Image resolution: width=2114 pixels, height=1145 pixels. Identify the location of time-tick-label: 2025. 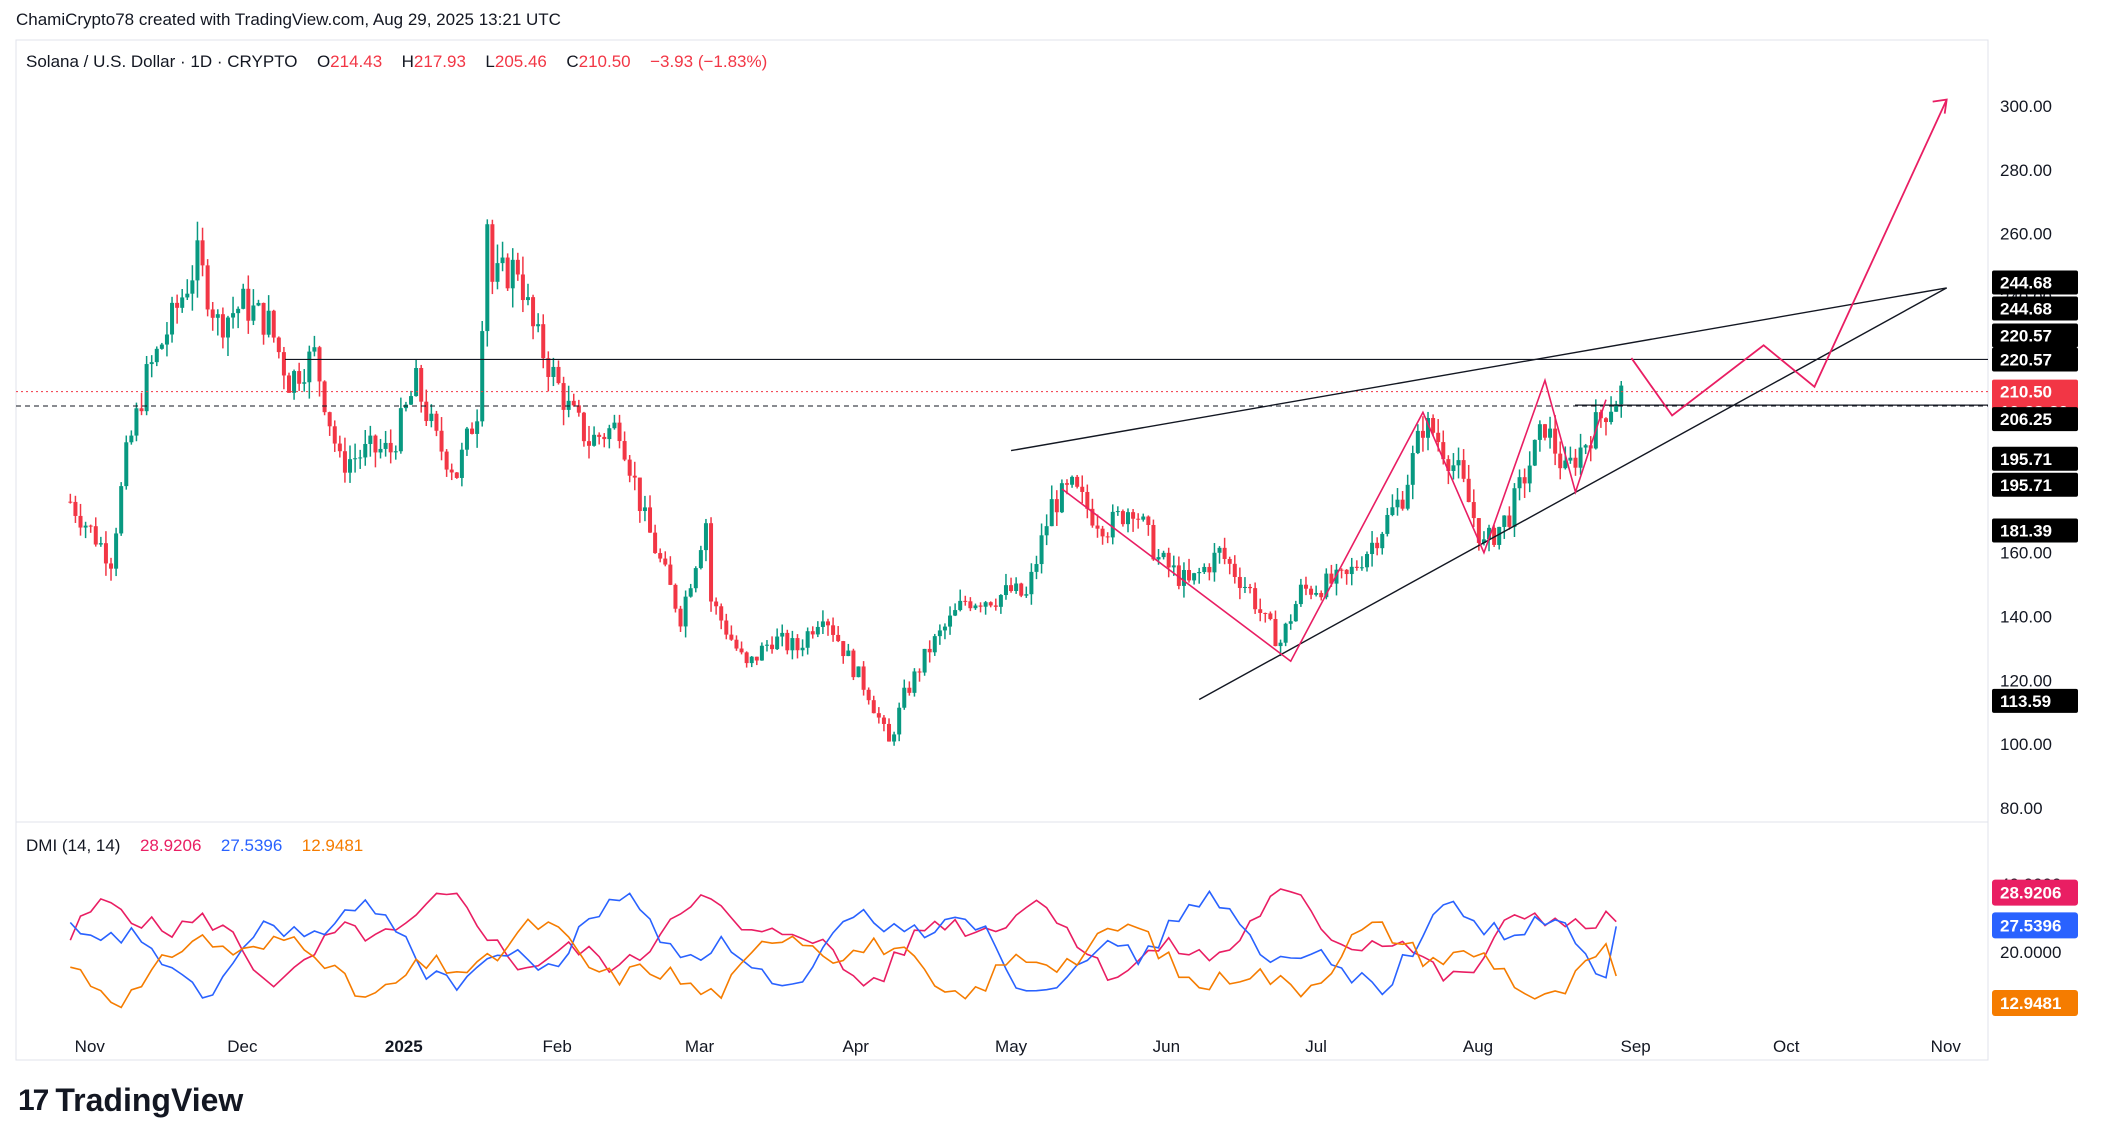
(404, 1046).